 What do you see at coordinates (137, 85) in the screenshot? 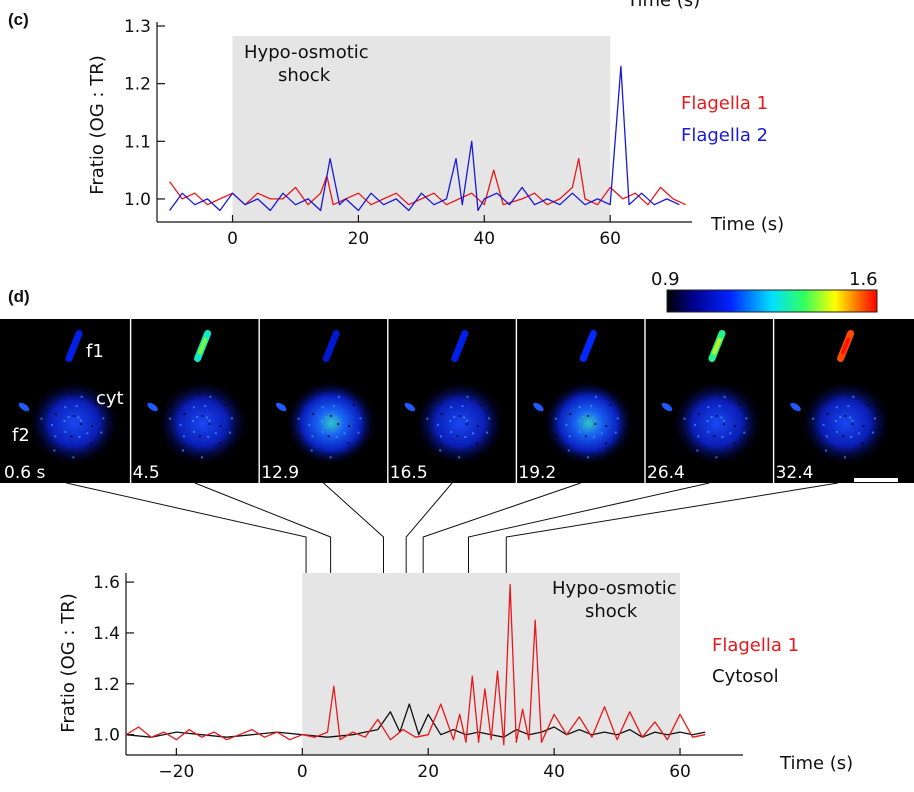
I see `panel-c-y-tick-label: 1.2` at bounding box center [137, 85].